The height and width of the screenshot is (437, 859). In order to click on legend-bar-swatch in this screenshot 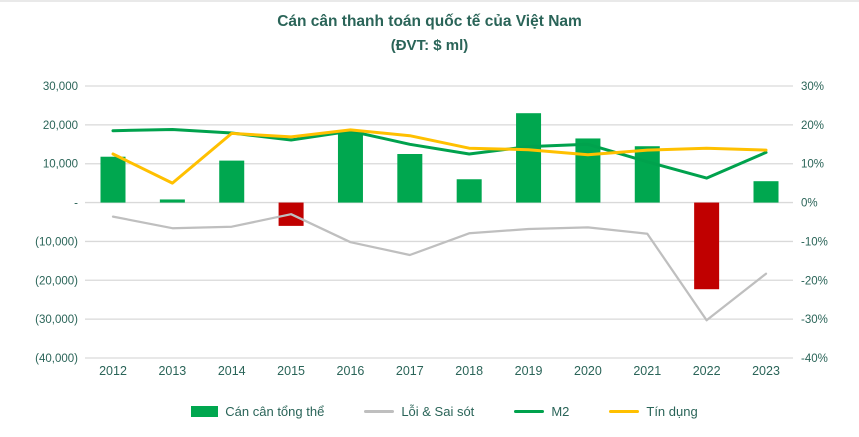, I will do `click(205, 411)`.